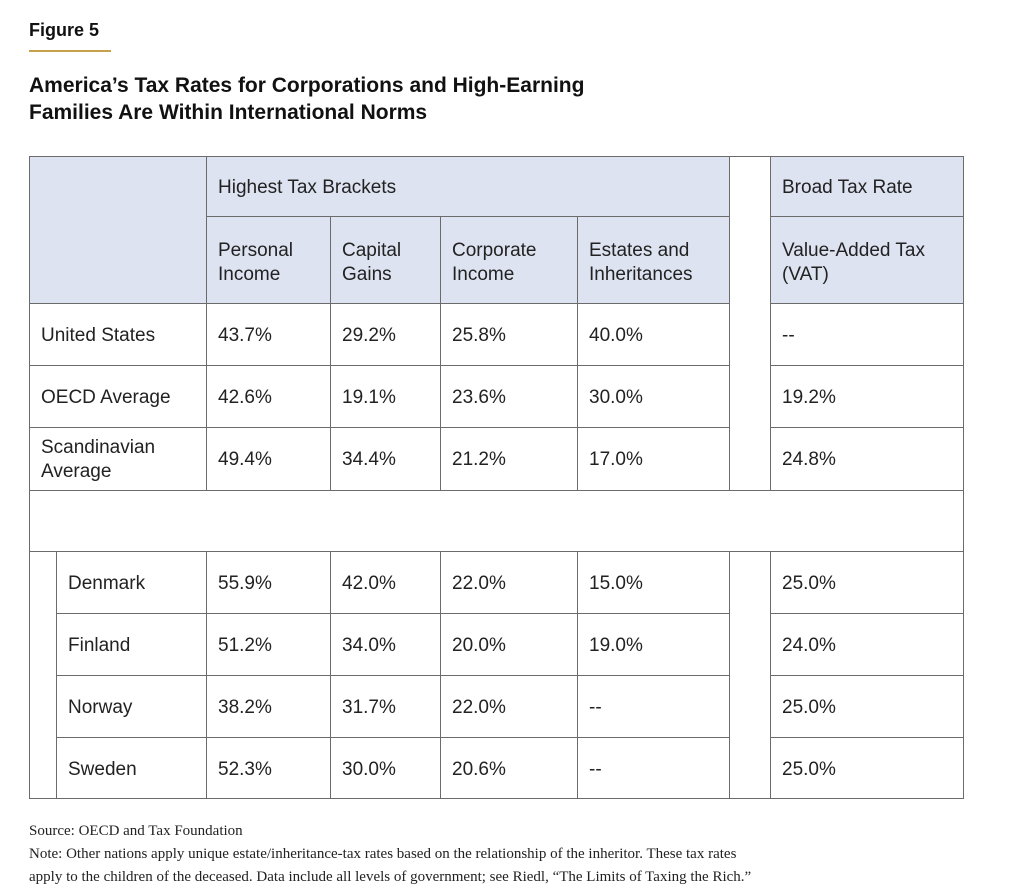 The height and width of the screenshot is (895, 1009). What do you see at coordinates (372, 250) in the screenshot?
I see `capital-h1: Capital` at bounding box center [372, 250].